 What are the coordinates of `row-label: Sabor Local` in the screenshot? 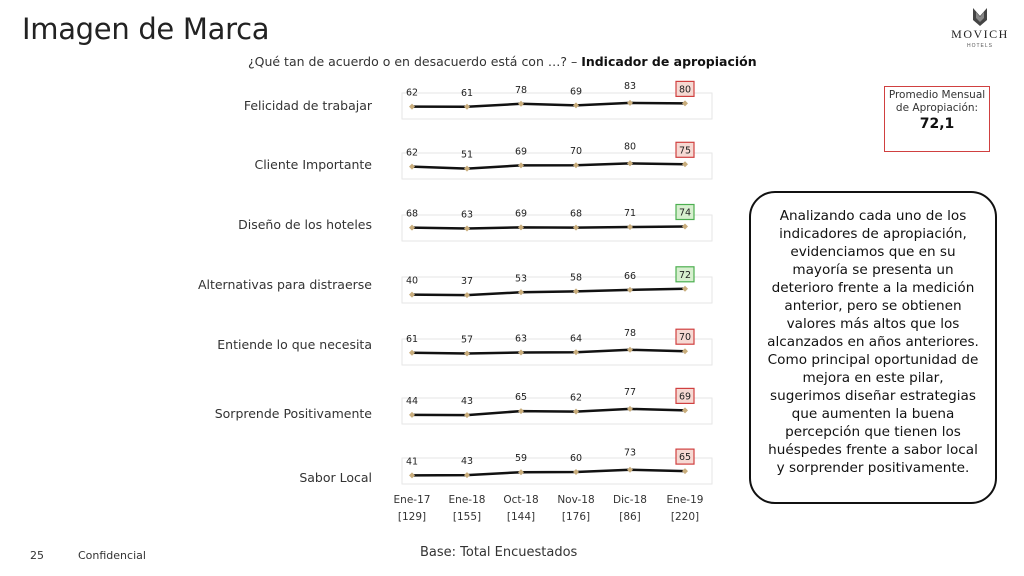 It's located at (335, 477).